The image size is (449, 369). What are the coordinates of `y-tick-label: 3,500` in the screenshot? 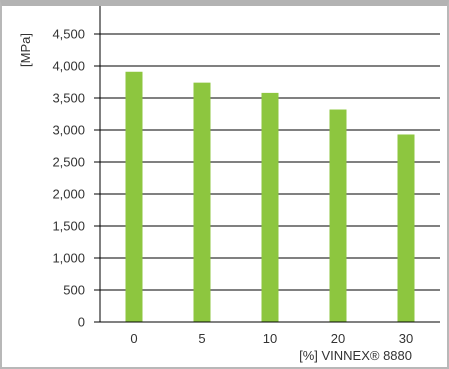 It's located at (68, 98).